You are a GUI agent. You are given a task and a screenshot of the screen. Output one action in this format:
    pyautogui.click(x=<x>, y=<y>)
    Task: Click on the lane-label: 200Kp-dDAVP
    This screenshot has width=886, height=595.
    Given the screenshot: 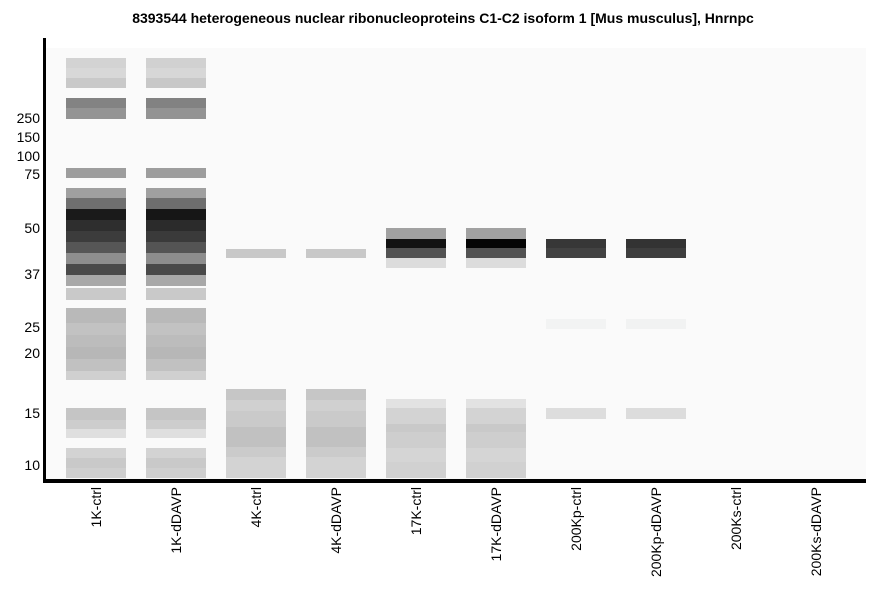 What is the action you would take?
    pyautogui.click(x=656, y=531)
    